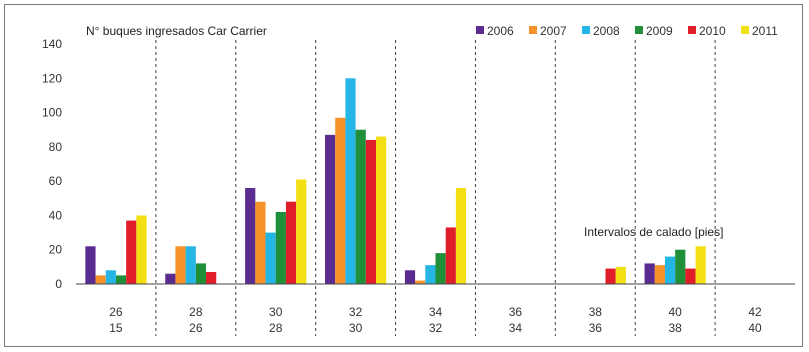 The height and width of the screenshot is (352, 809). Describe the element at coordinates (675, 328) in the screenshot. I see `x-category-label-bottom: 38` at that location.